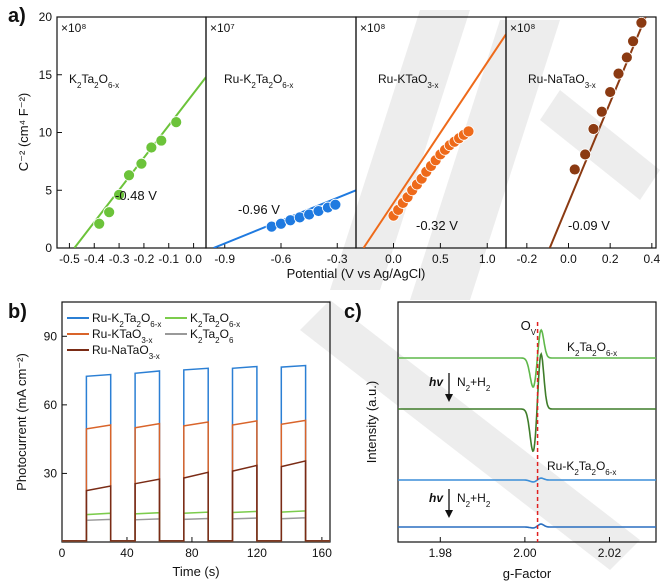 The image size is (664, 582). What do you see at coordinates (259, 209) in the screenshot?
I see `flatband-label: -0.96 V` at bounding box center [259, 209].